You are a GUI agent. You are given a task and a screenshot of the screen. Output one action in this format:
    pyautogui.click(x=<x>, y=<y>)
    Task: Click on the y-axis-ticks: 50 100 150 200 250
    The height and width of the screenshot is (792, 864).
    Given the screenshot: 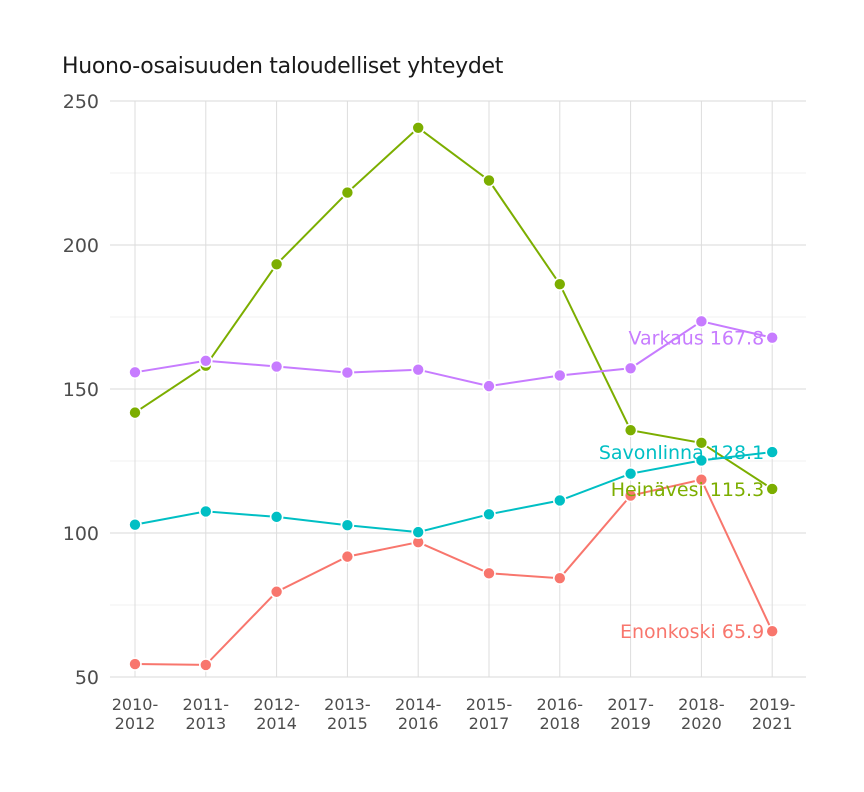 What is the action you would take?
    pyautogui.click(x=81, y=390)
    